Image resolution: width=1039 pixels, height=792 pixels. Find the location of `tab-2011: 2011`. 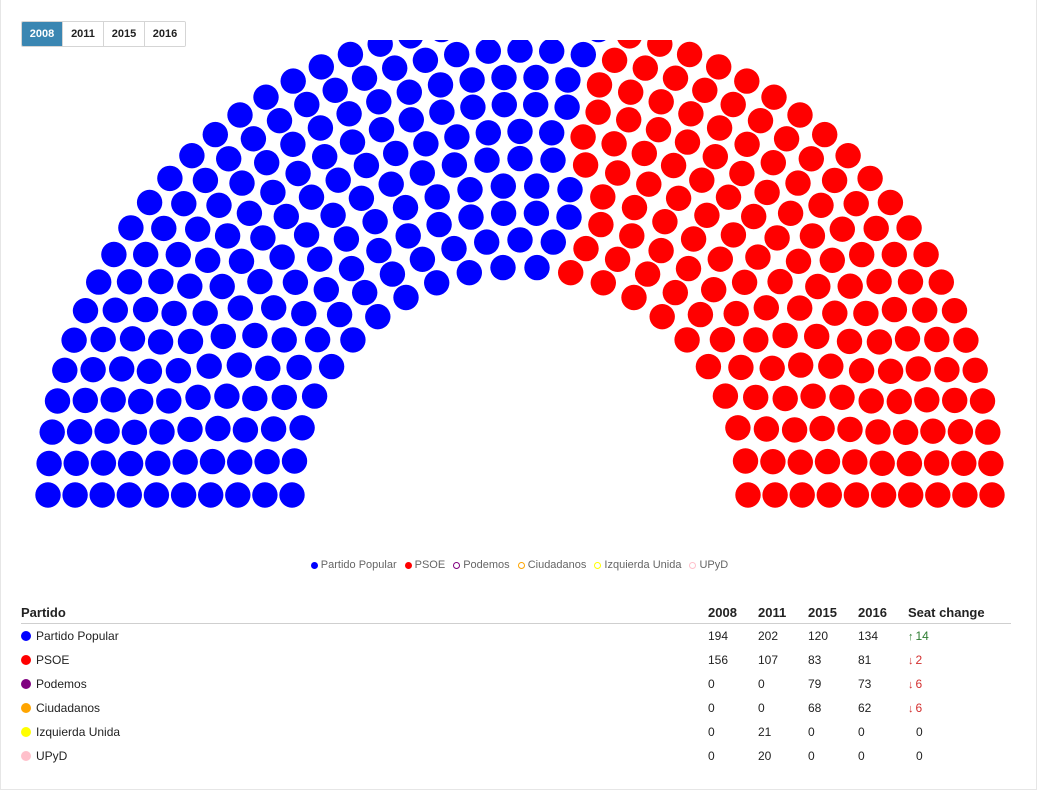

tab-2011: 2011 is located at coordinates (83, 34).